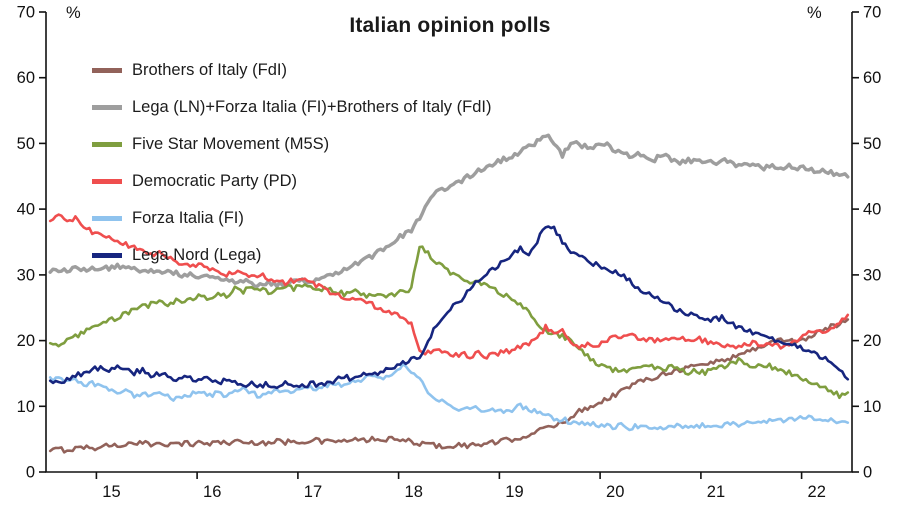 The height and width of the screenshot is (510, 900). I want to click on legend-item: Brothers of Italy (FdI), so click(291, 70).